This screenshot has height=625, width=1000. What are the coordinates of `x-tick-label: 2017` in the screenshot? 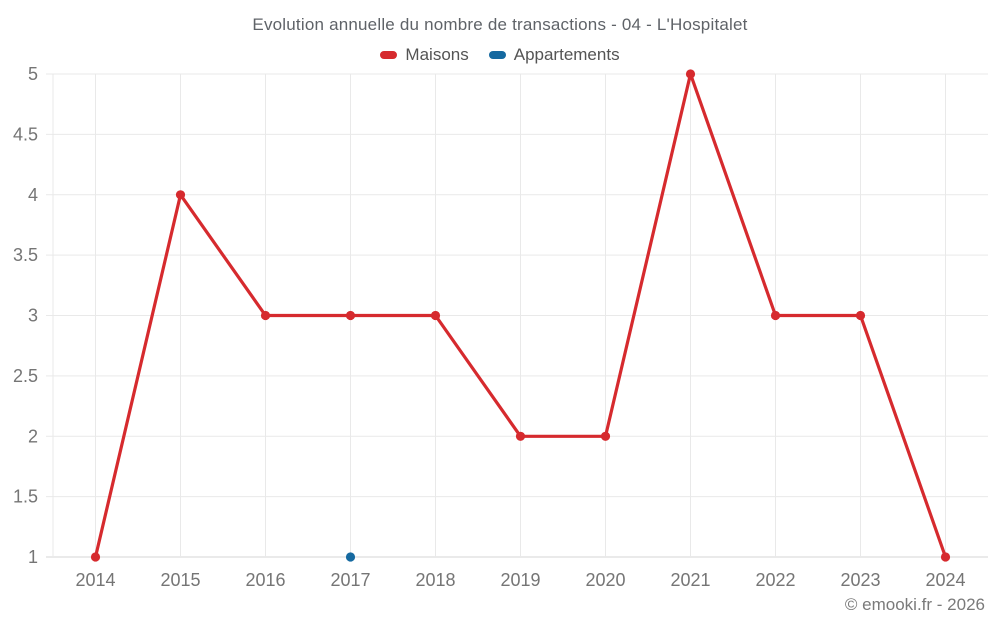 It's located at (350, 580).